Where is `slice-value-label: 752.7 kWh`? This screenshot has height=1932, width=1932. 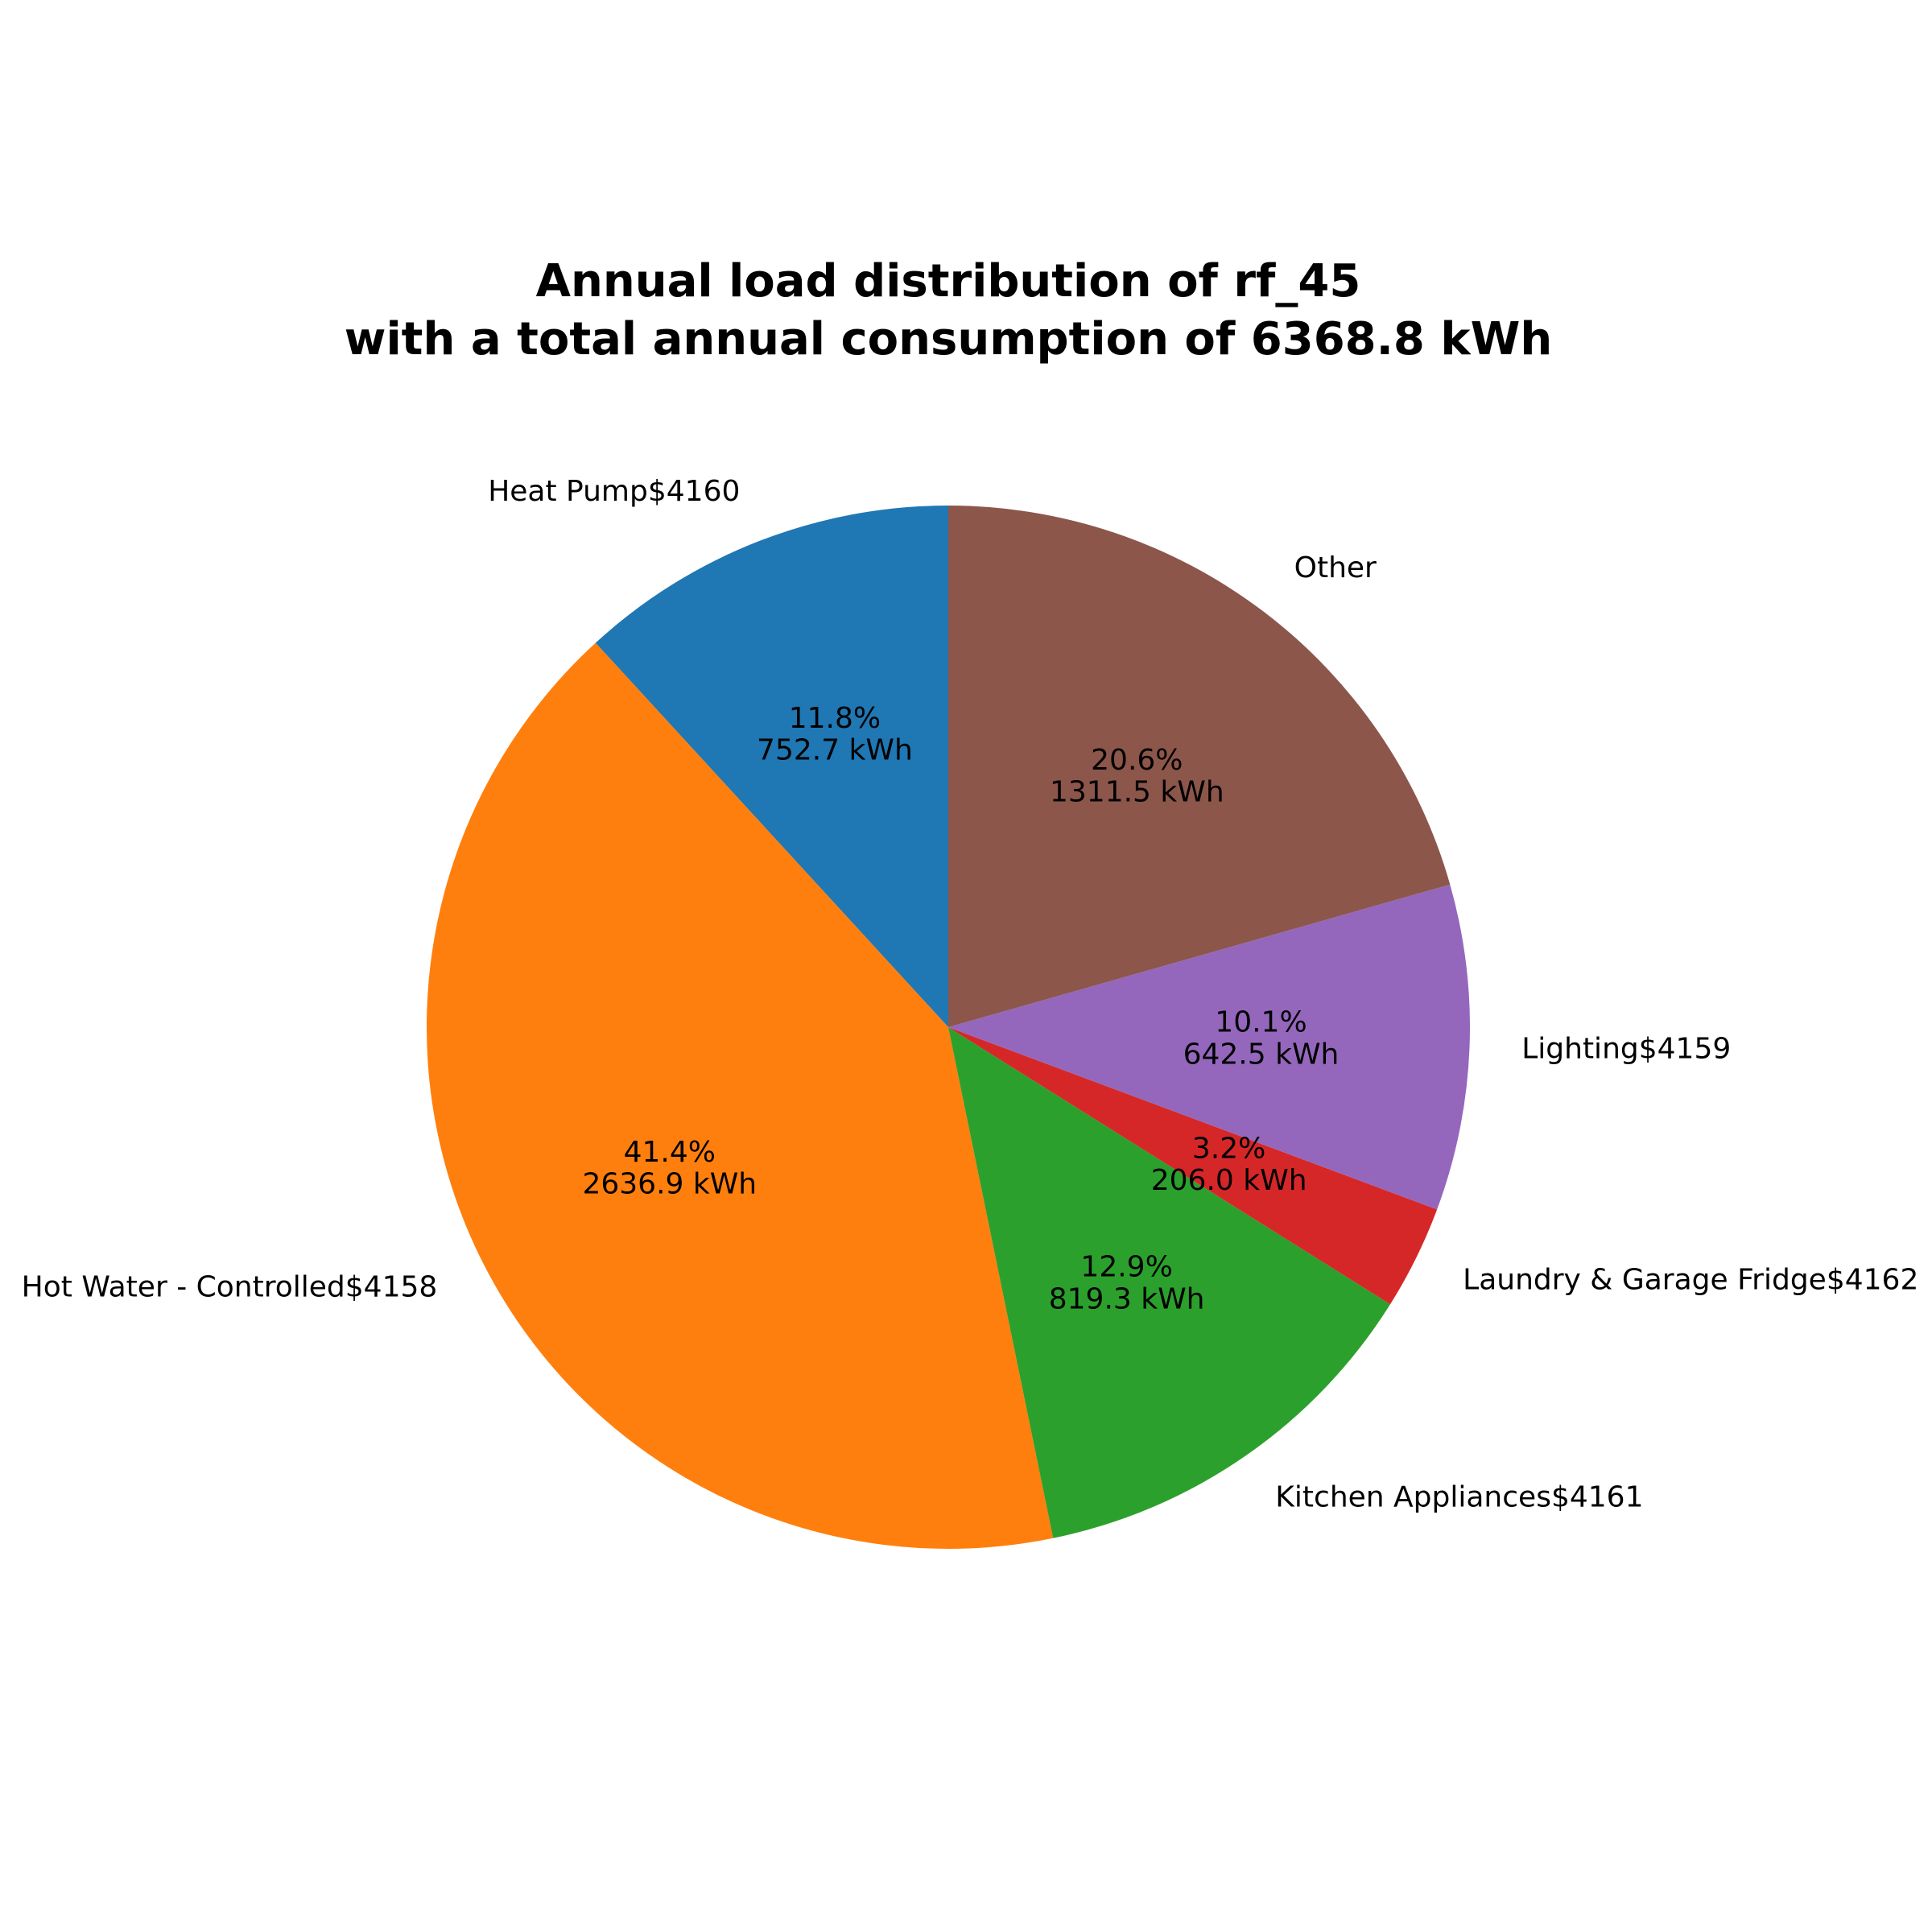 slice-value-label: 752.7 kWh is located at coordinates (835, 749).